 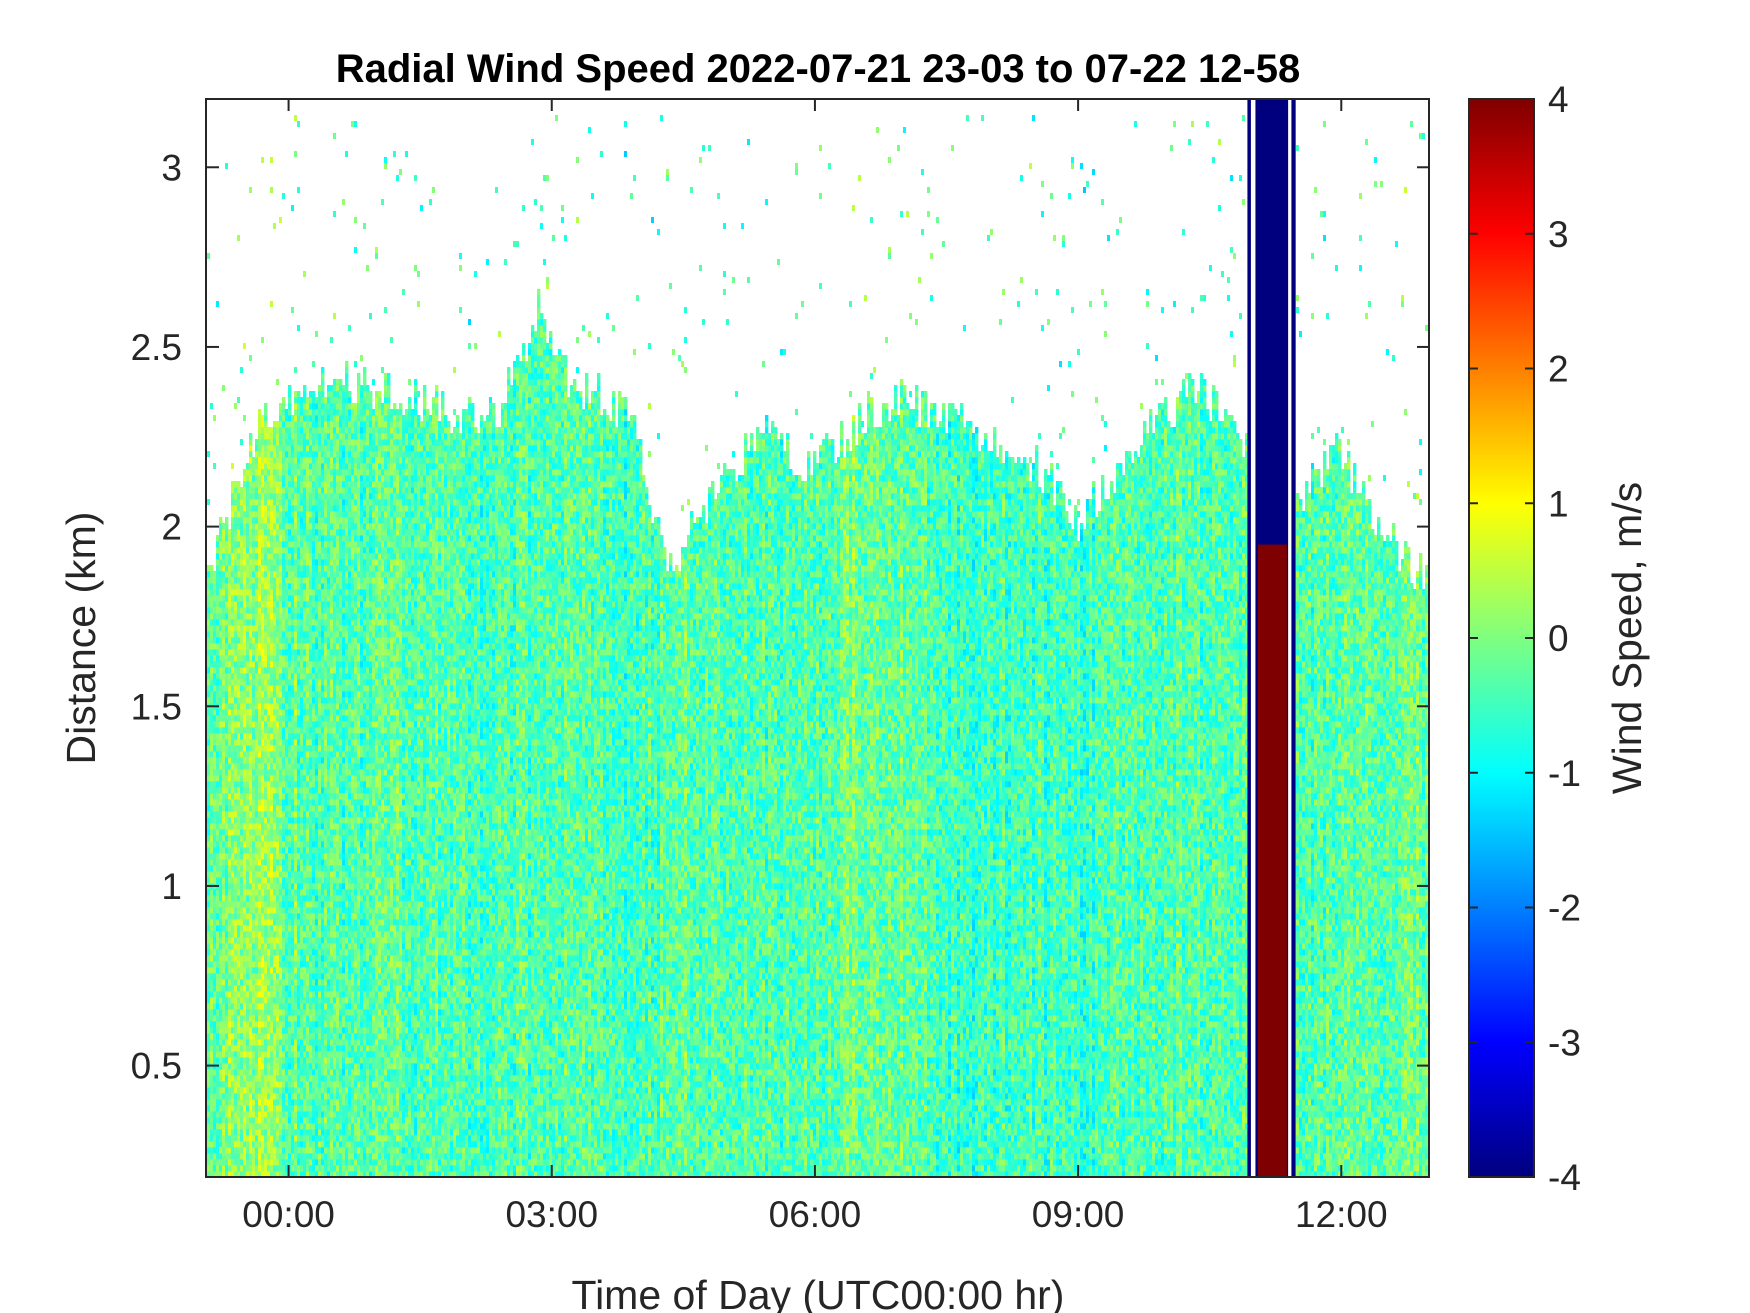 I want to click on colorbar-tick-label: -4, so click(x=1564, y=1177).